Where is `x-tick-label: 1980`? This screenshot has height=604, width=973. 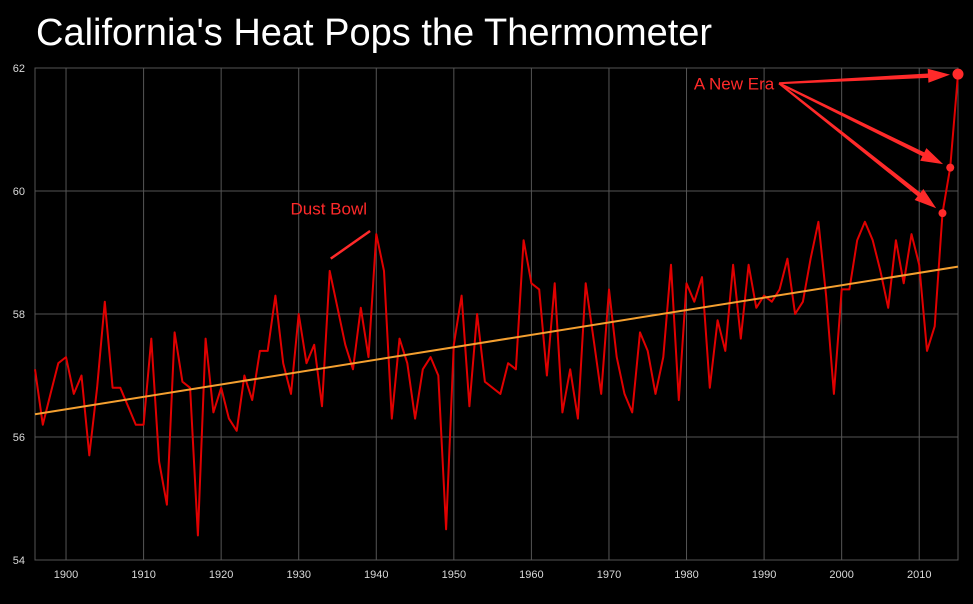 x-tick-label: 1980 is located at coordinates (686, 575).